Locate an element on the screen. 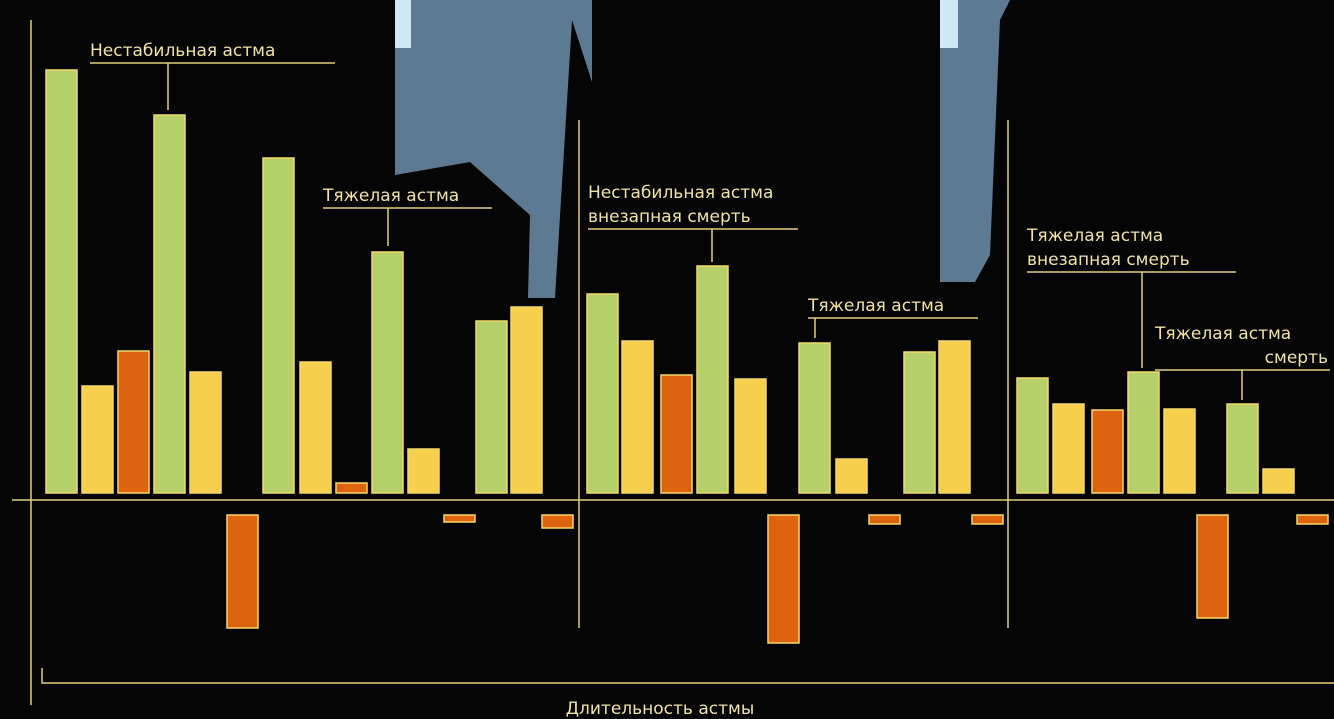  duration-bracket is located at coordinates (687, 676).